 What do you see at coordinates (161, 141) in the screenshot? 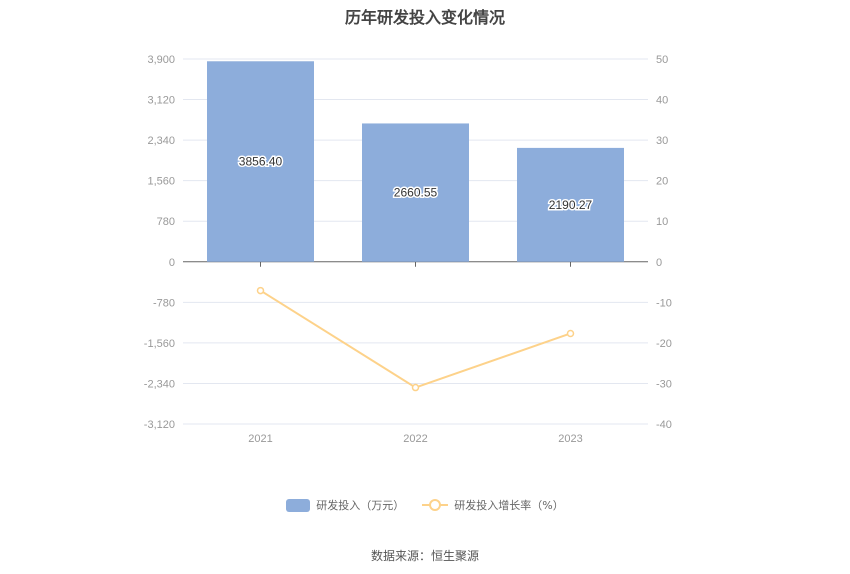
I see `left-axis-tick: 2,340` at bounding box center [161, 141].